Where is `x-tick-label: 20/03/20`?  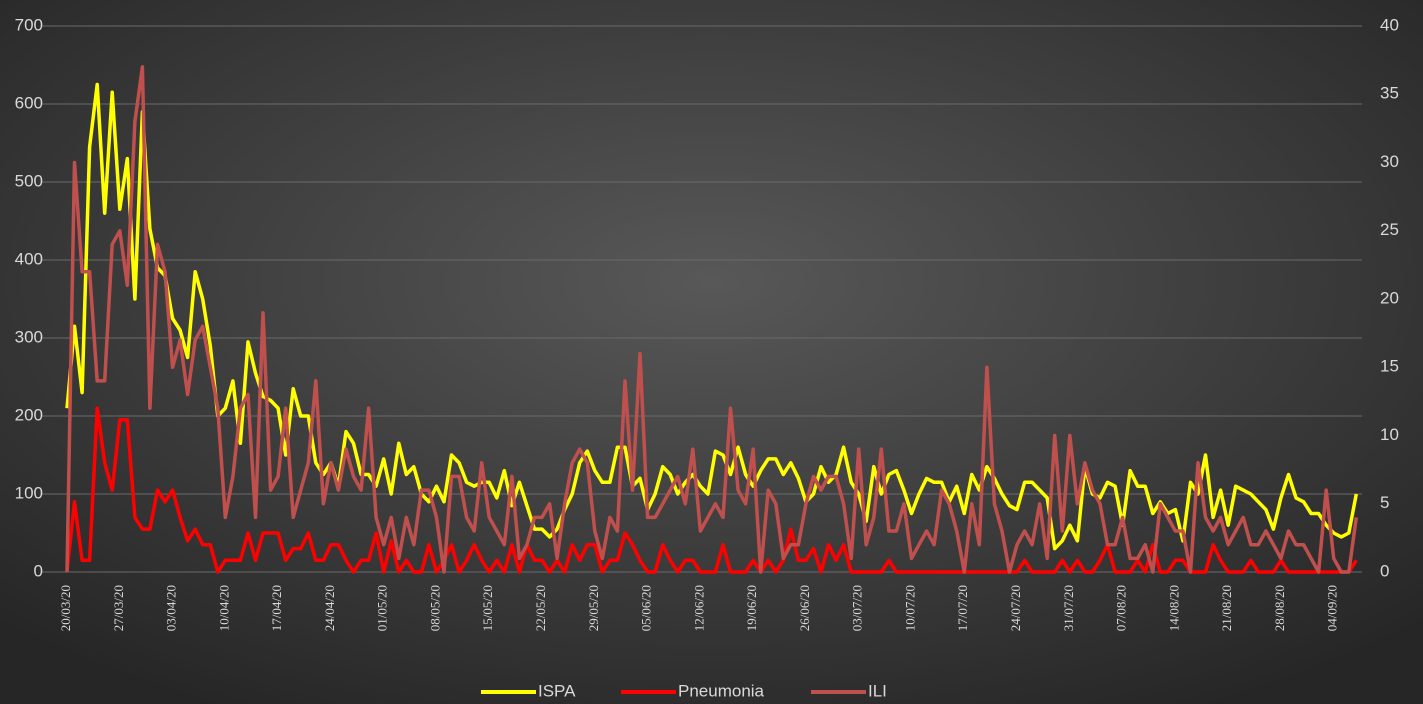 x-tick-label: 20/03/20 is located at coordinates (65, 608).